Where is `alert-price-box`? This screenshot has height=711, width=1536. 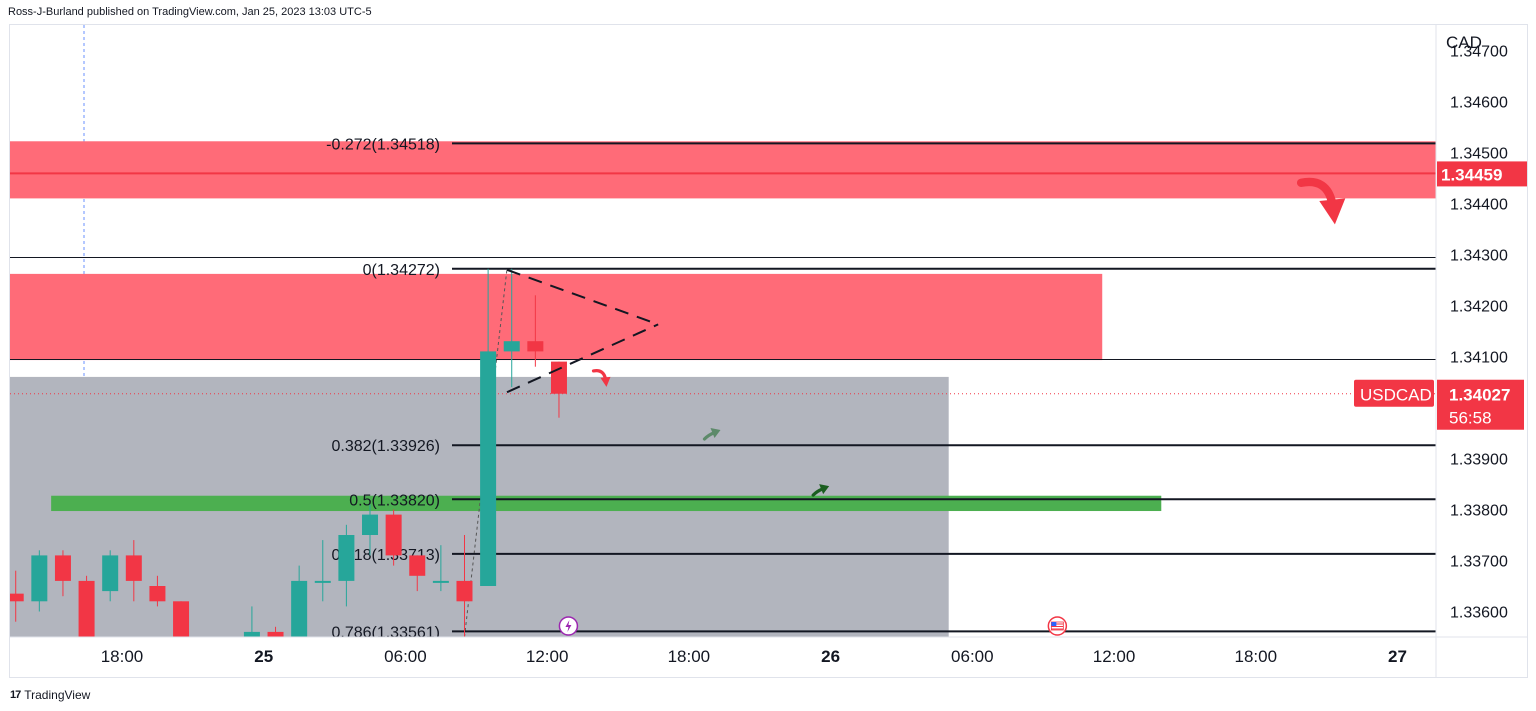 alert-price-box is located at coordinates (1482, 174).